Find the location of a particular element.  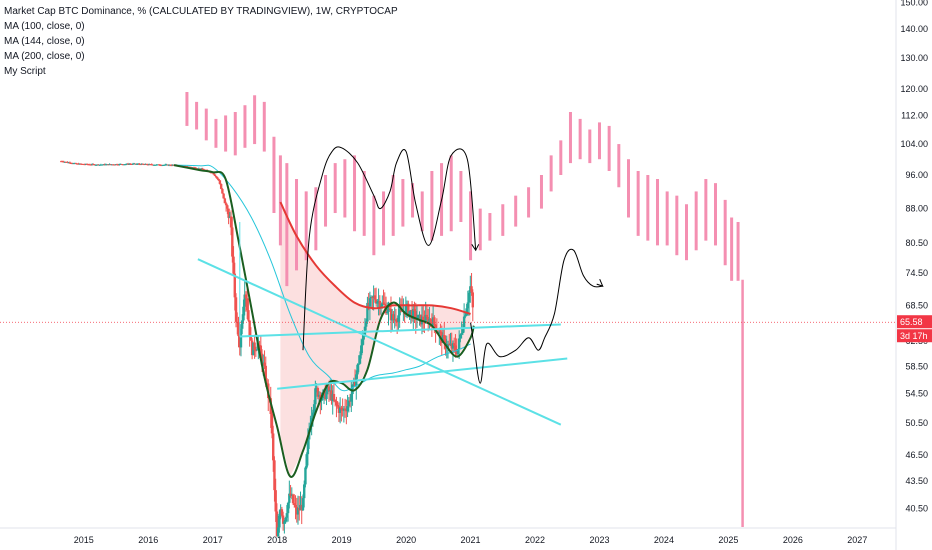

y-tick-label: 112.00 is located at coordinates (914, 115).